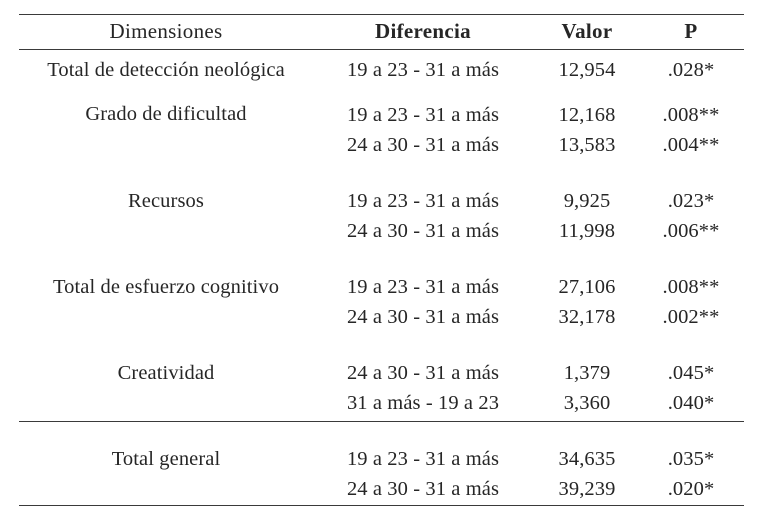 This screenshot has width=761, height=523. What do you see at coordinates (587, 403) in the screenshot?
I see `valor-cell: 3,360` at bounding box center [587, 403].